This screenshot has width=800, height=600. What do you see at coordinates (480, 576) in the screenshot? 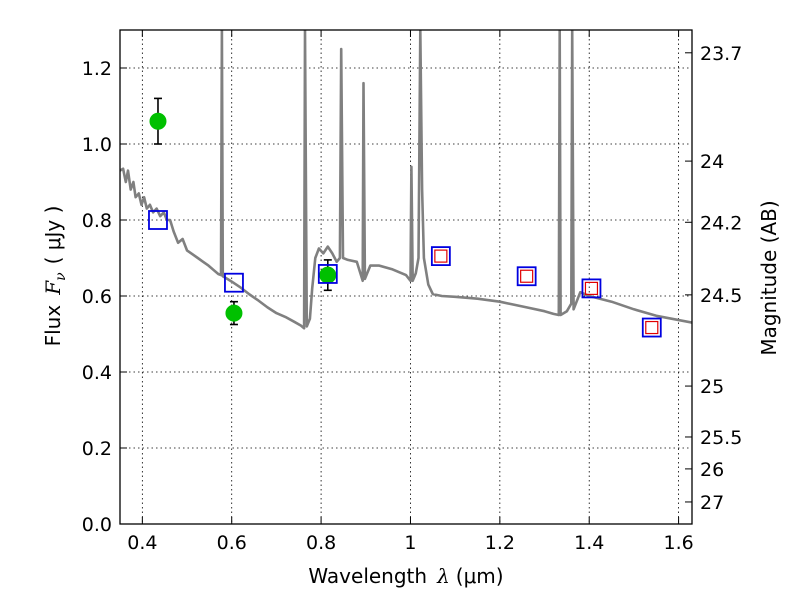
I see `x-axis-label-unit: (μm)` at bounding box center [480, 576].